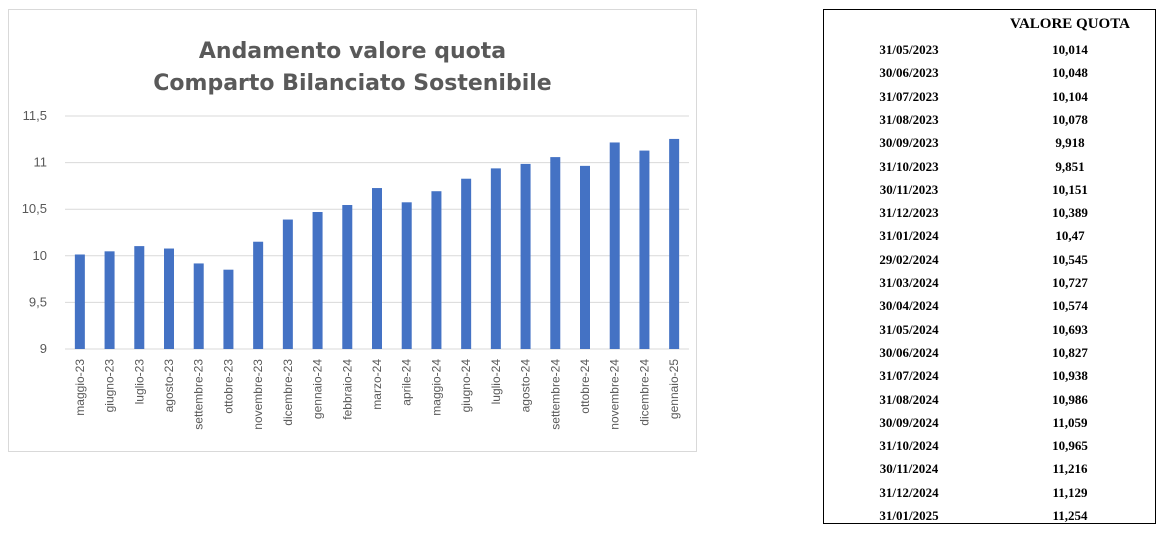  What do you see at coordinates (615, 394) in the screenshot?
I see `x-tick-label: novembre-24` at bounding box center [615, 394].